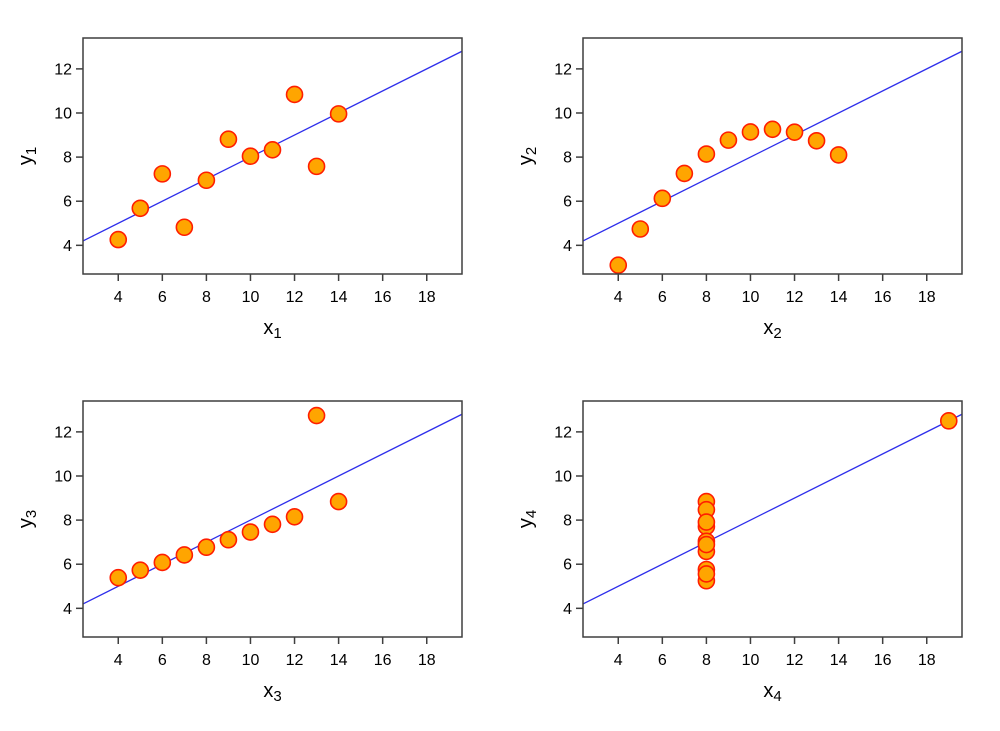  What do you see at coordinates (27, 519) in the screenshot?
I see `y-axis-label: y3` at bounding box center [27, 519].